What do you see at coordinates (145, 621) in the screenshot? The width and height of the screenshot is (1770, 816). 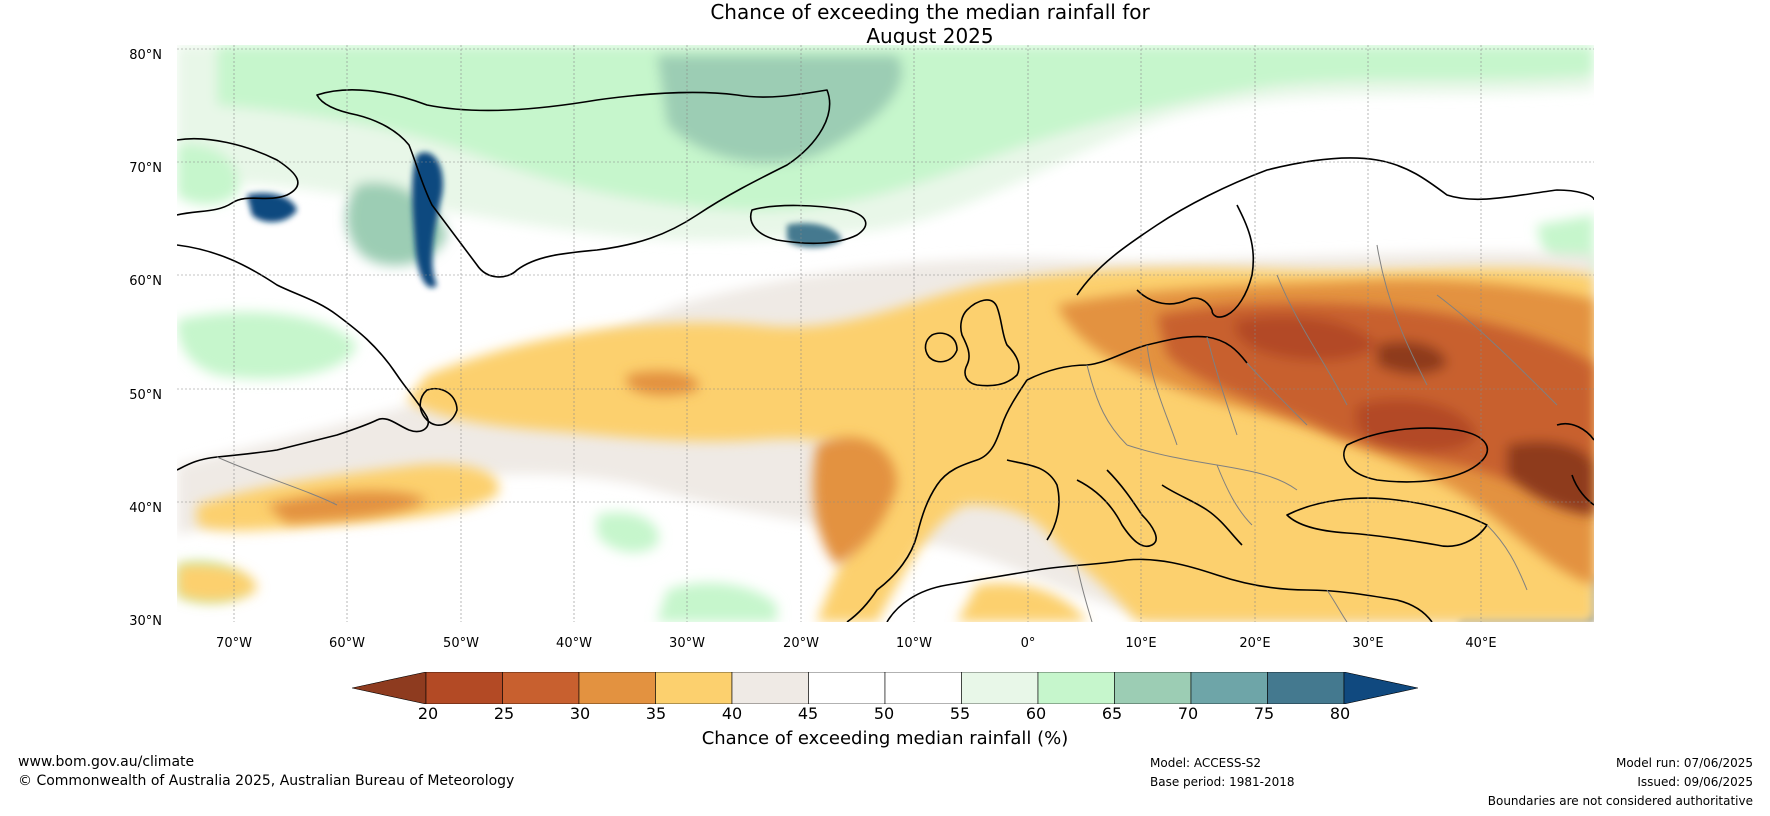 I see `lat-label-30n: 30°N` at bounding box center [145, 621].